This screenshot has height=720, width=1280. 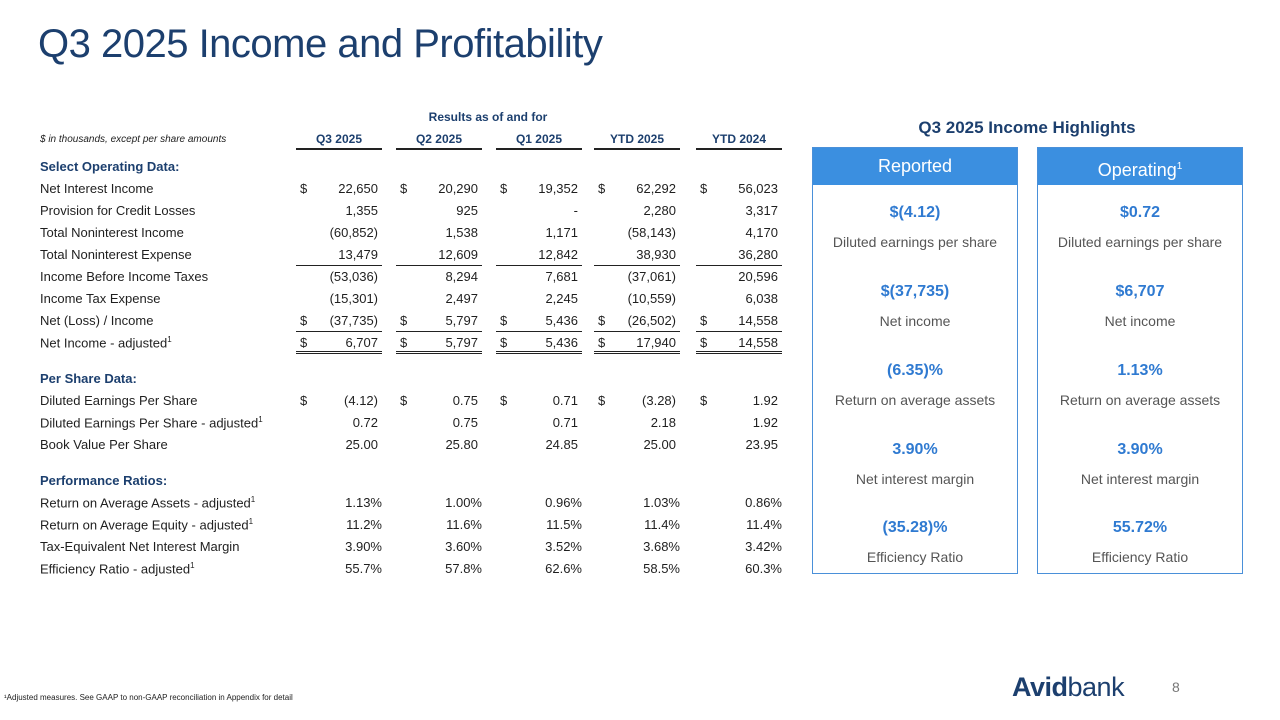 What do you see at coordinates (439, 256) in the screenshot?
I see `table-cell: 12,609` at bounding box center [439, 256].